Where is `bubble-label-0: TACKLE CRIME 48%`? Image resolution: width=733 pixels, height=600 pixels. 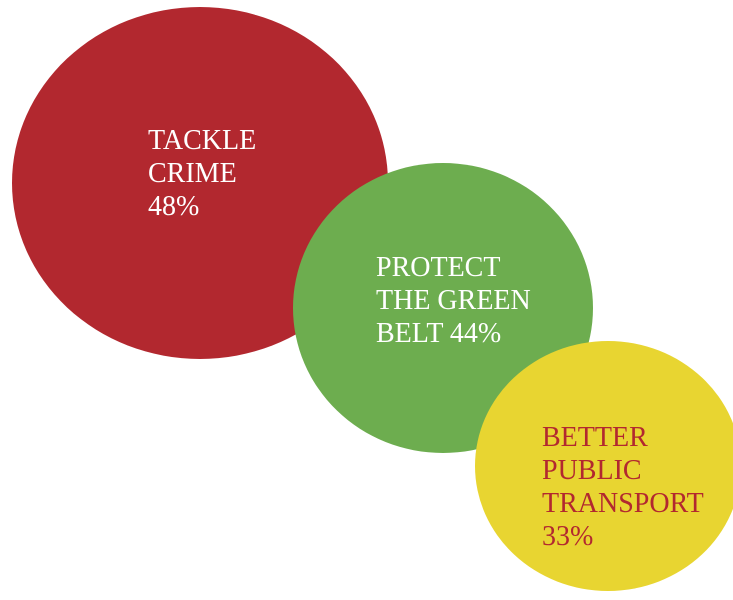 bubble-label-0: TACKLE CRIME 48% is located at coordinates (202, 173).